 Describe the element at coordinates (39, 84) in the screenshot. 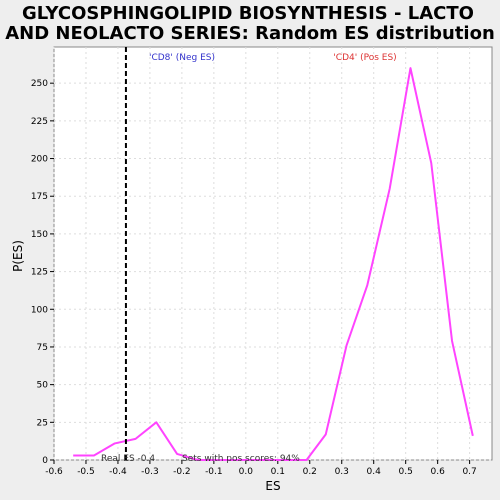

I see `y-tick-label: 250` at that location.